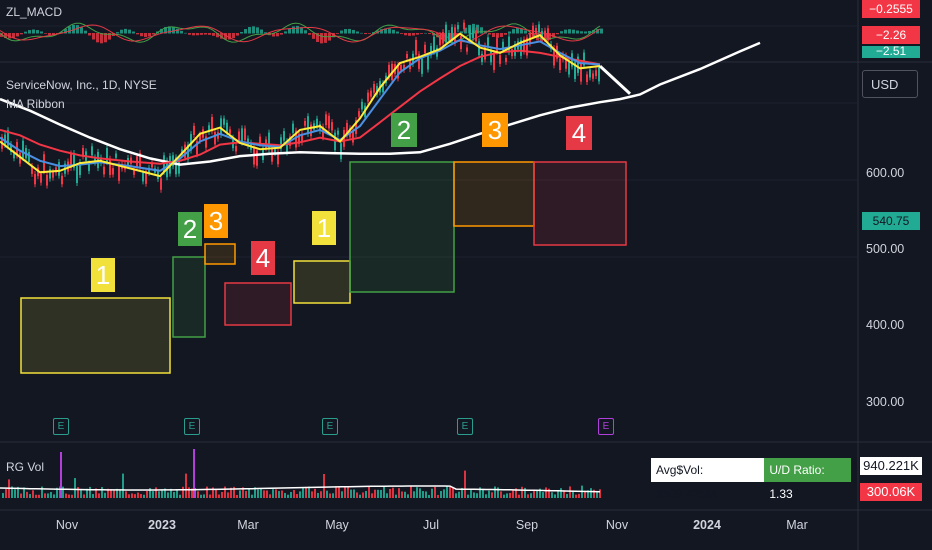  I want to click on volume-spike, so click(61, 475).